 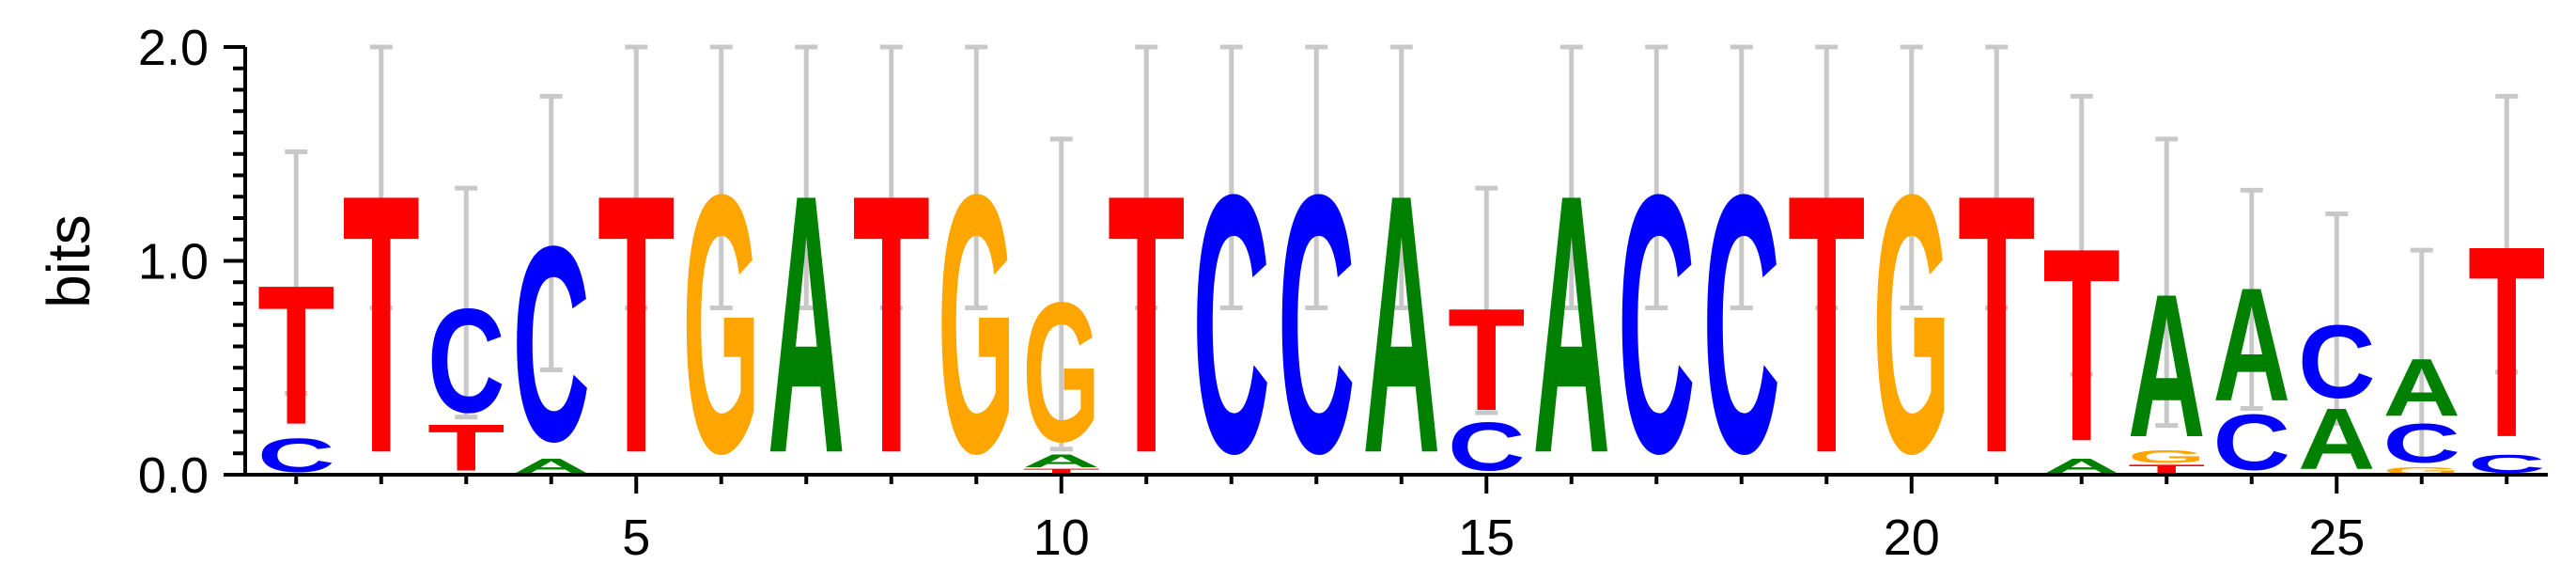 I want to click on y-tick-labels: 0.0 1.0 2.0, so click(x=174, y=262).